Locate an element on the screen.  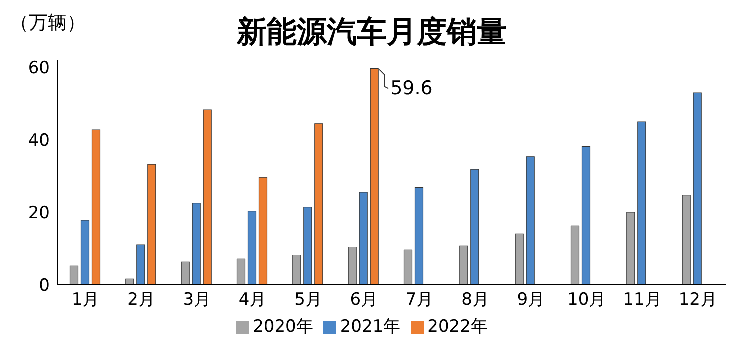
chart-title: 新能源汽车月度销量 is located at coordinates (372, 32).